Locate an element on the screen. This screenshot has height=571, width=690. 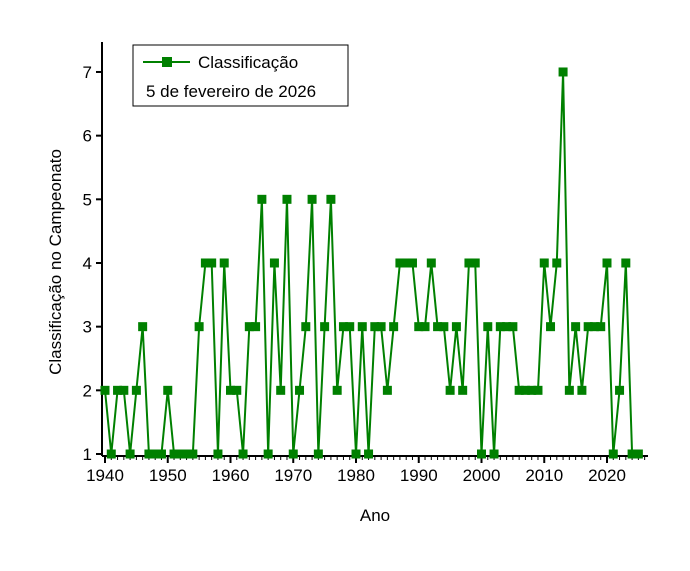
legend-series-name: Classificação is located at coordinates (248, 62).